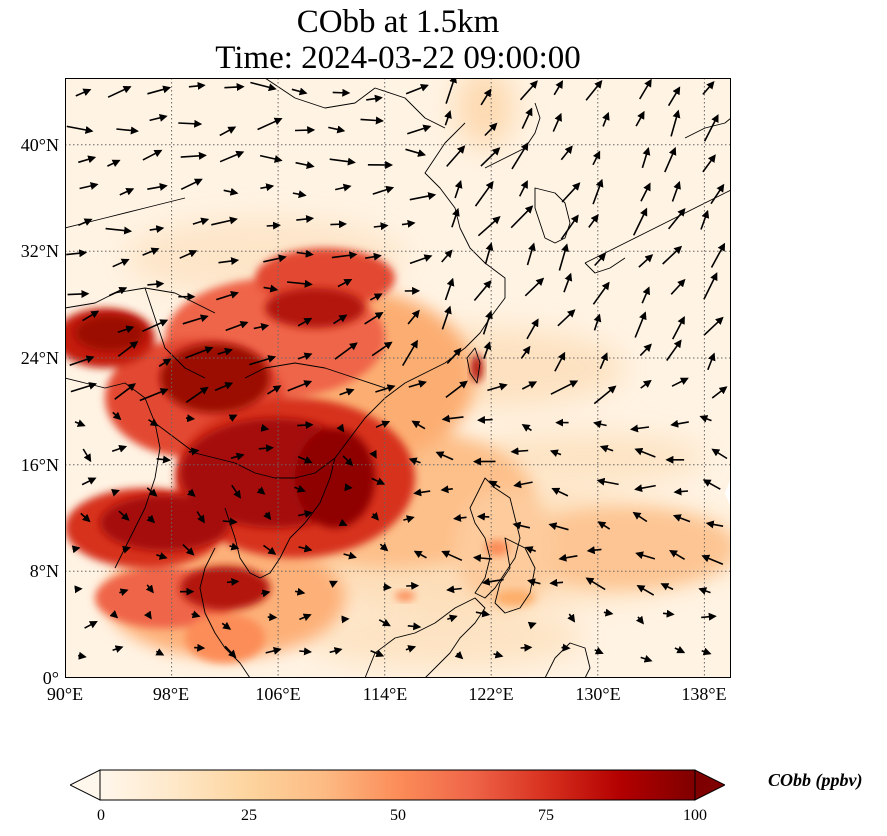 This screenshot has height=836, width=887. What do you see at coordinates (278, 694) in the screenshot?
I see `lon-tick-label: 106°E` at bounding box center [278, 694].